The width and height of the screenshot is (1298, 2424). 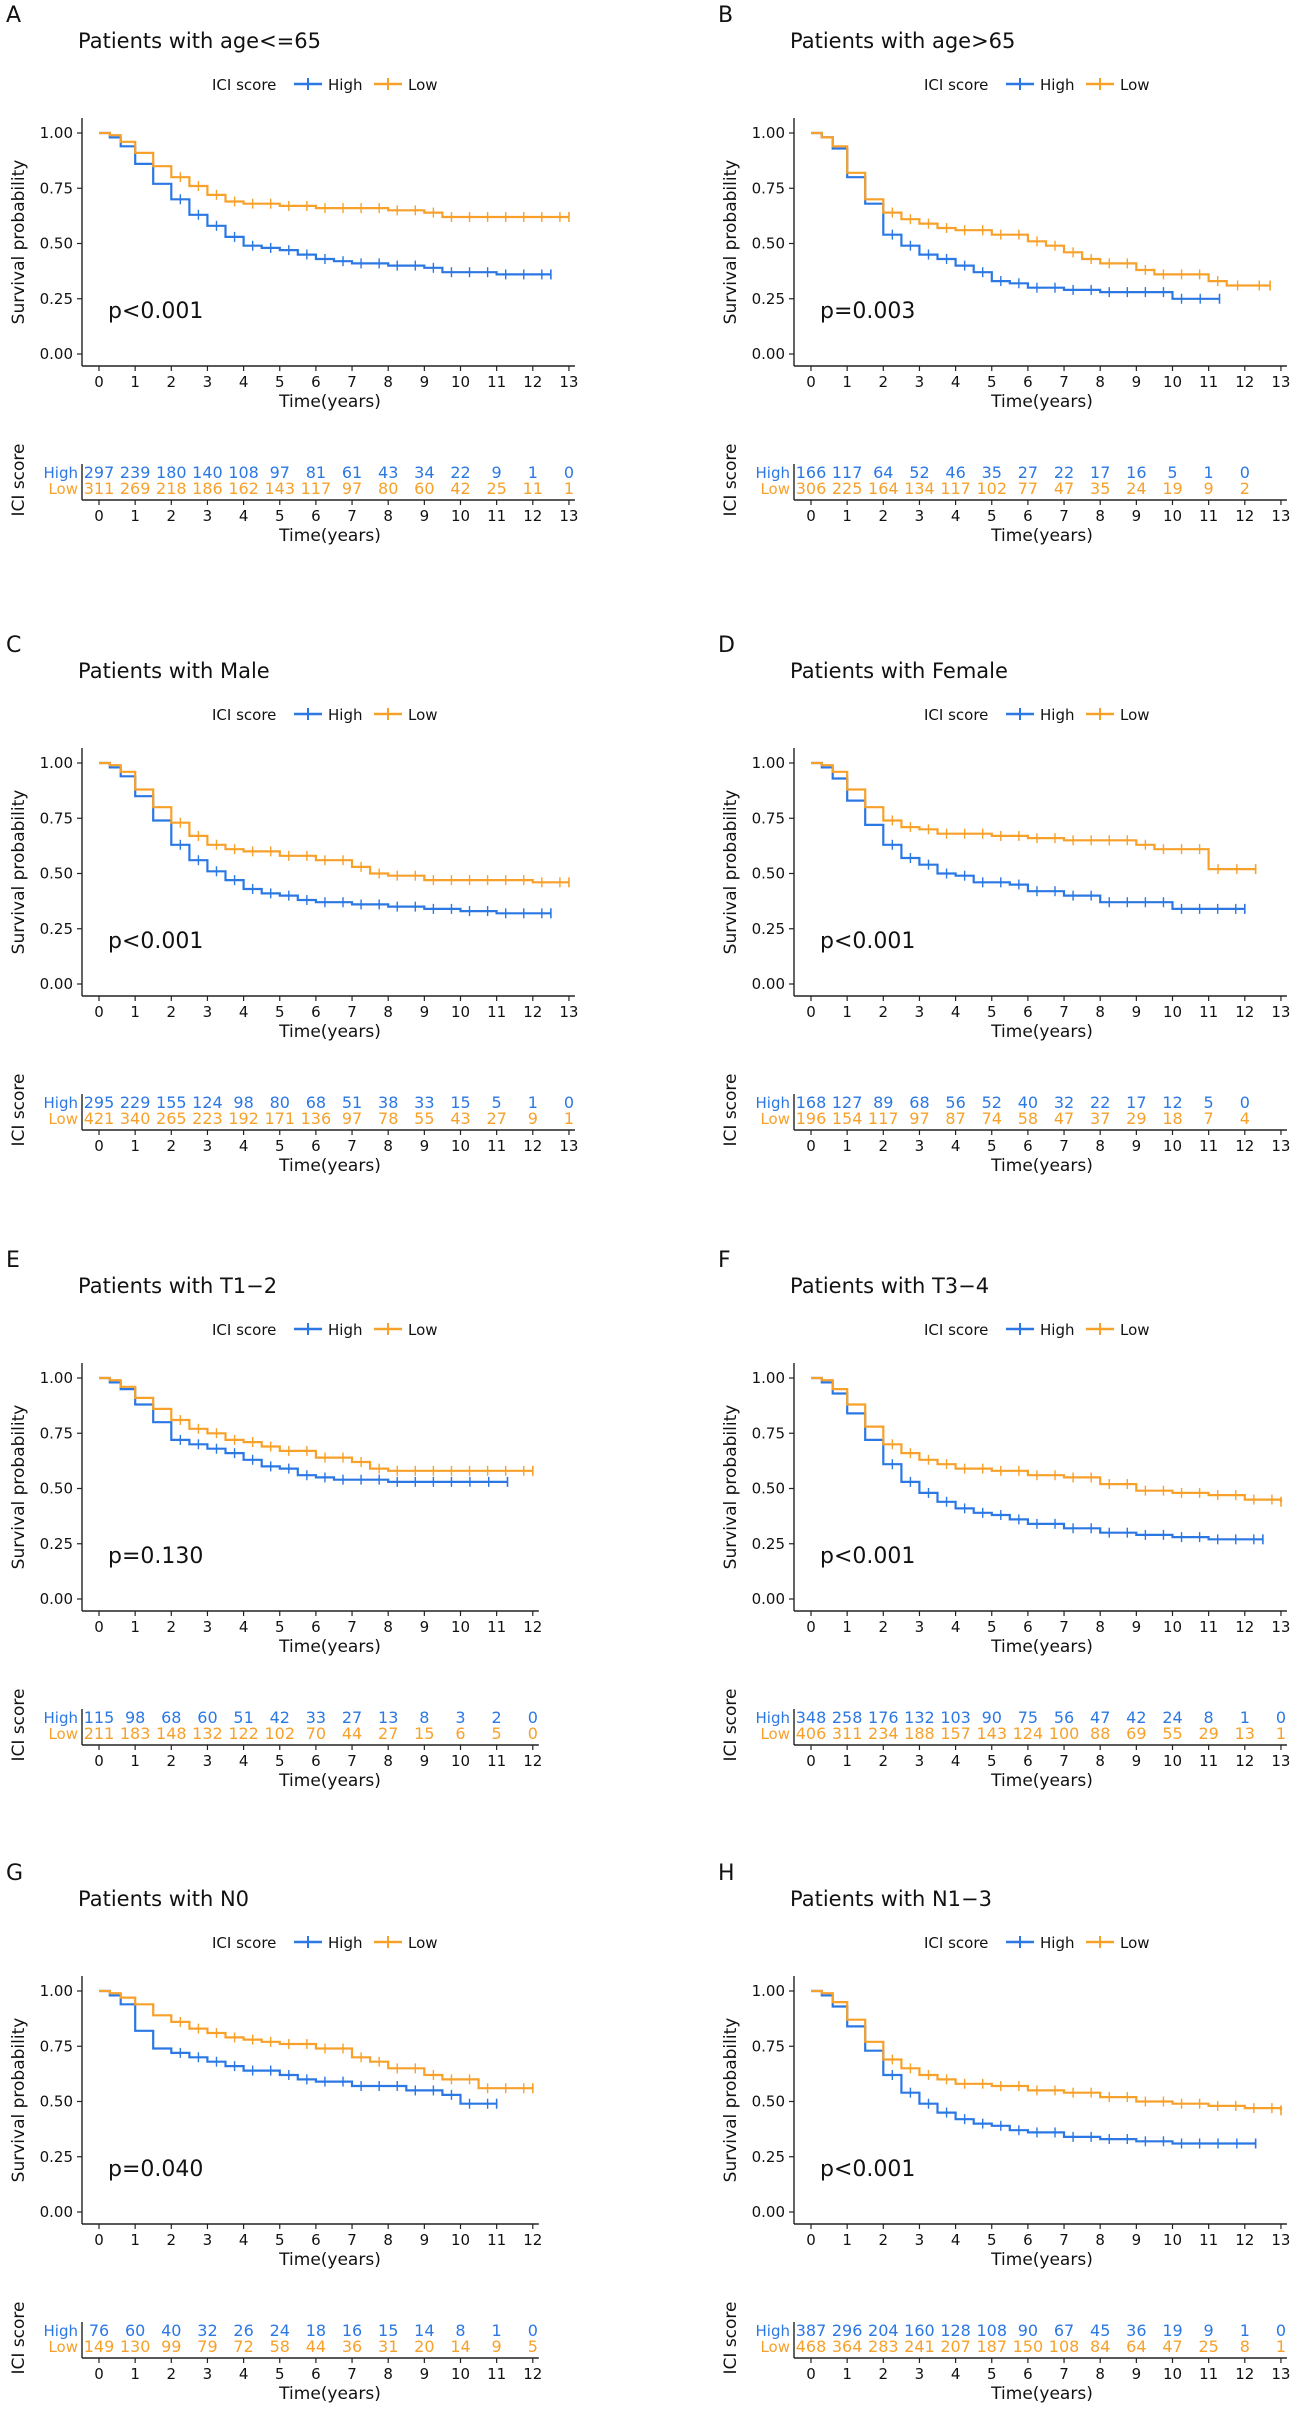 I want to click on risk-low-count: 20, so click(x=424, y=2346).